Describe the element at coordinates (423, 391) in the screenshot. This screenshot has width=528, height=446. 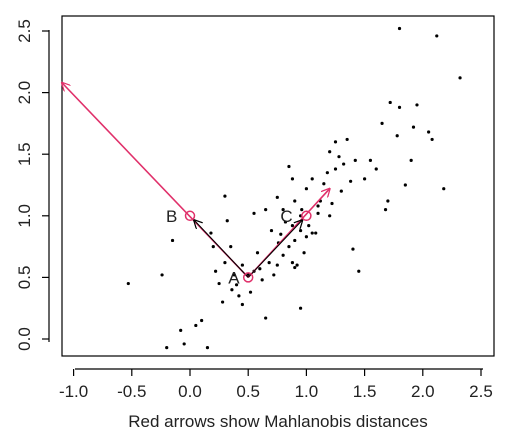
I see `x-tick-label: 2.0` at that location.